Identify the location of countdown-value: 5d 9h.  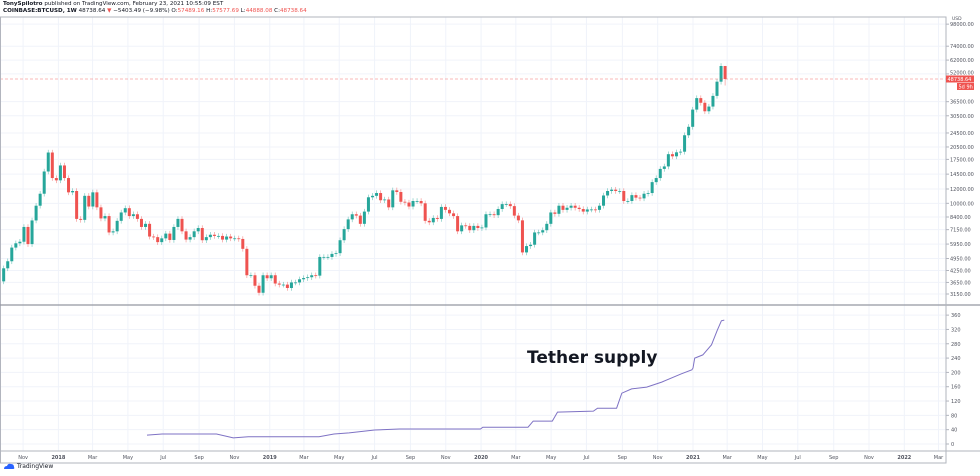
(966, 87).